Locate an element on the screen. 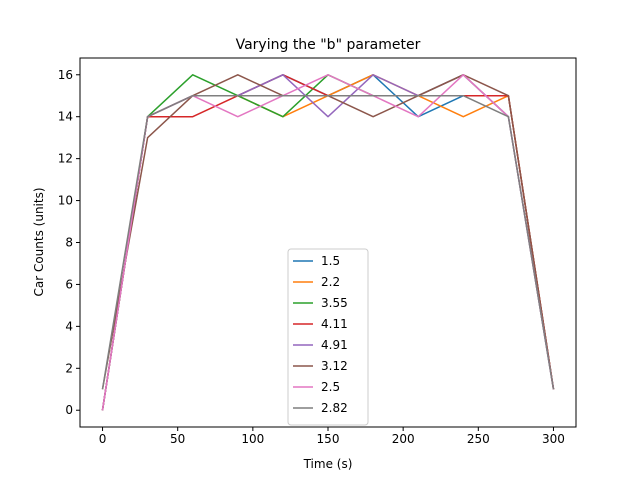 The image size is (640, 480). x-tick-label: 50 is located at coordinates (177, 439).